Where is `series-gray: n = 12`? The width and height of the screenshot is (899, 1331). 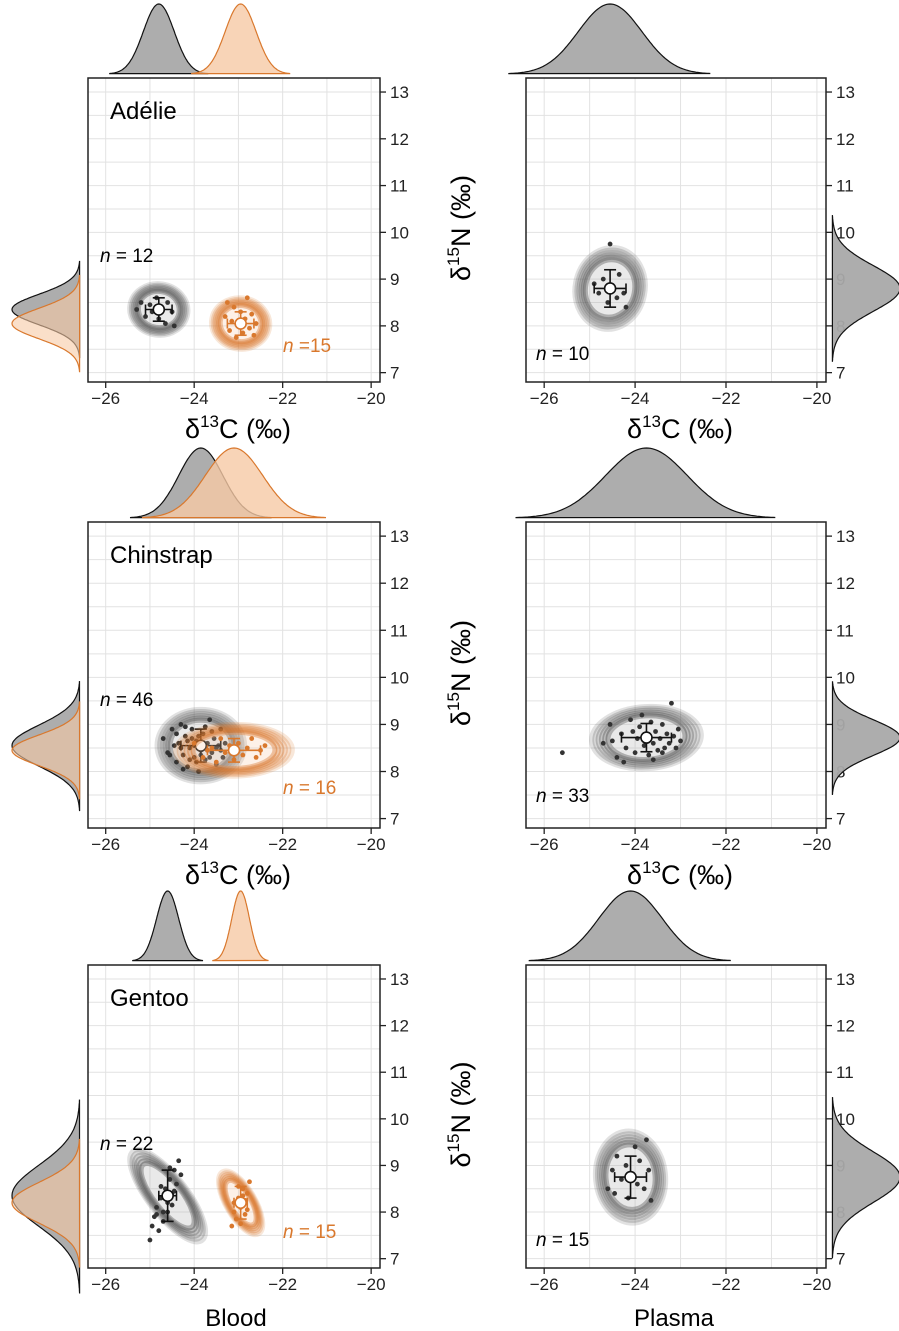
series-gray: n = 12 is located at coordinates (145, 292).